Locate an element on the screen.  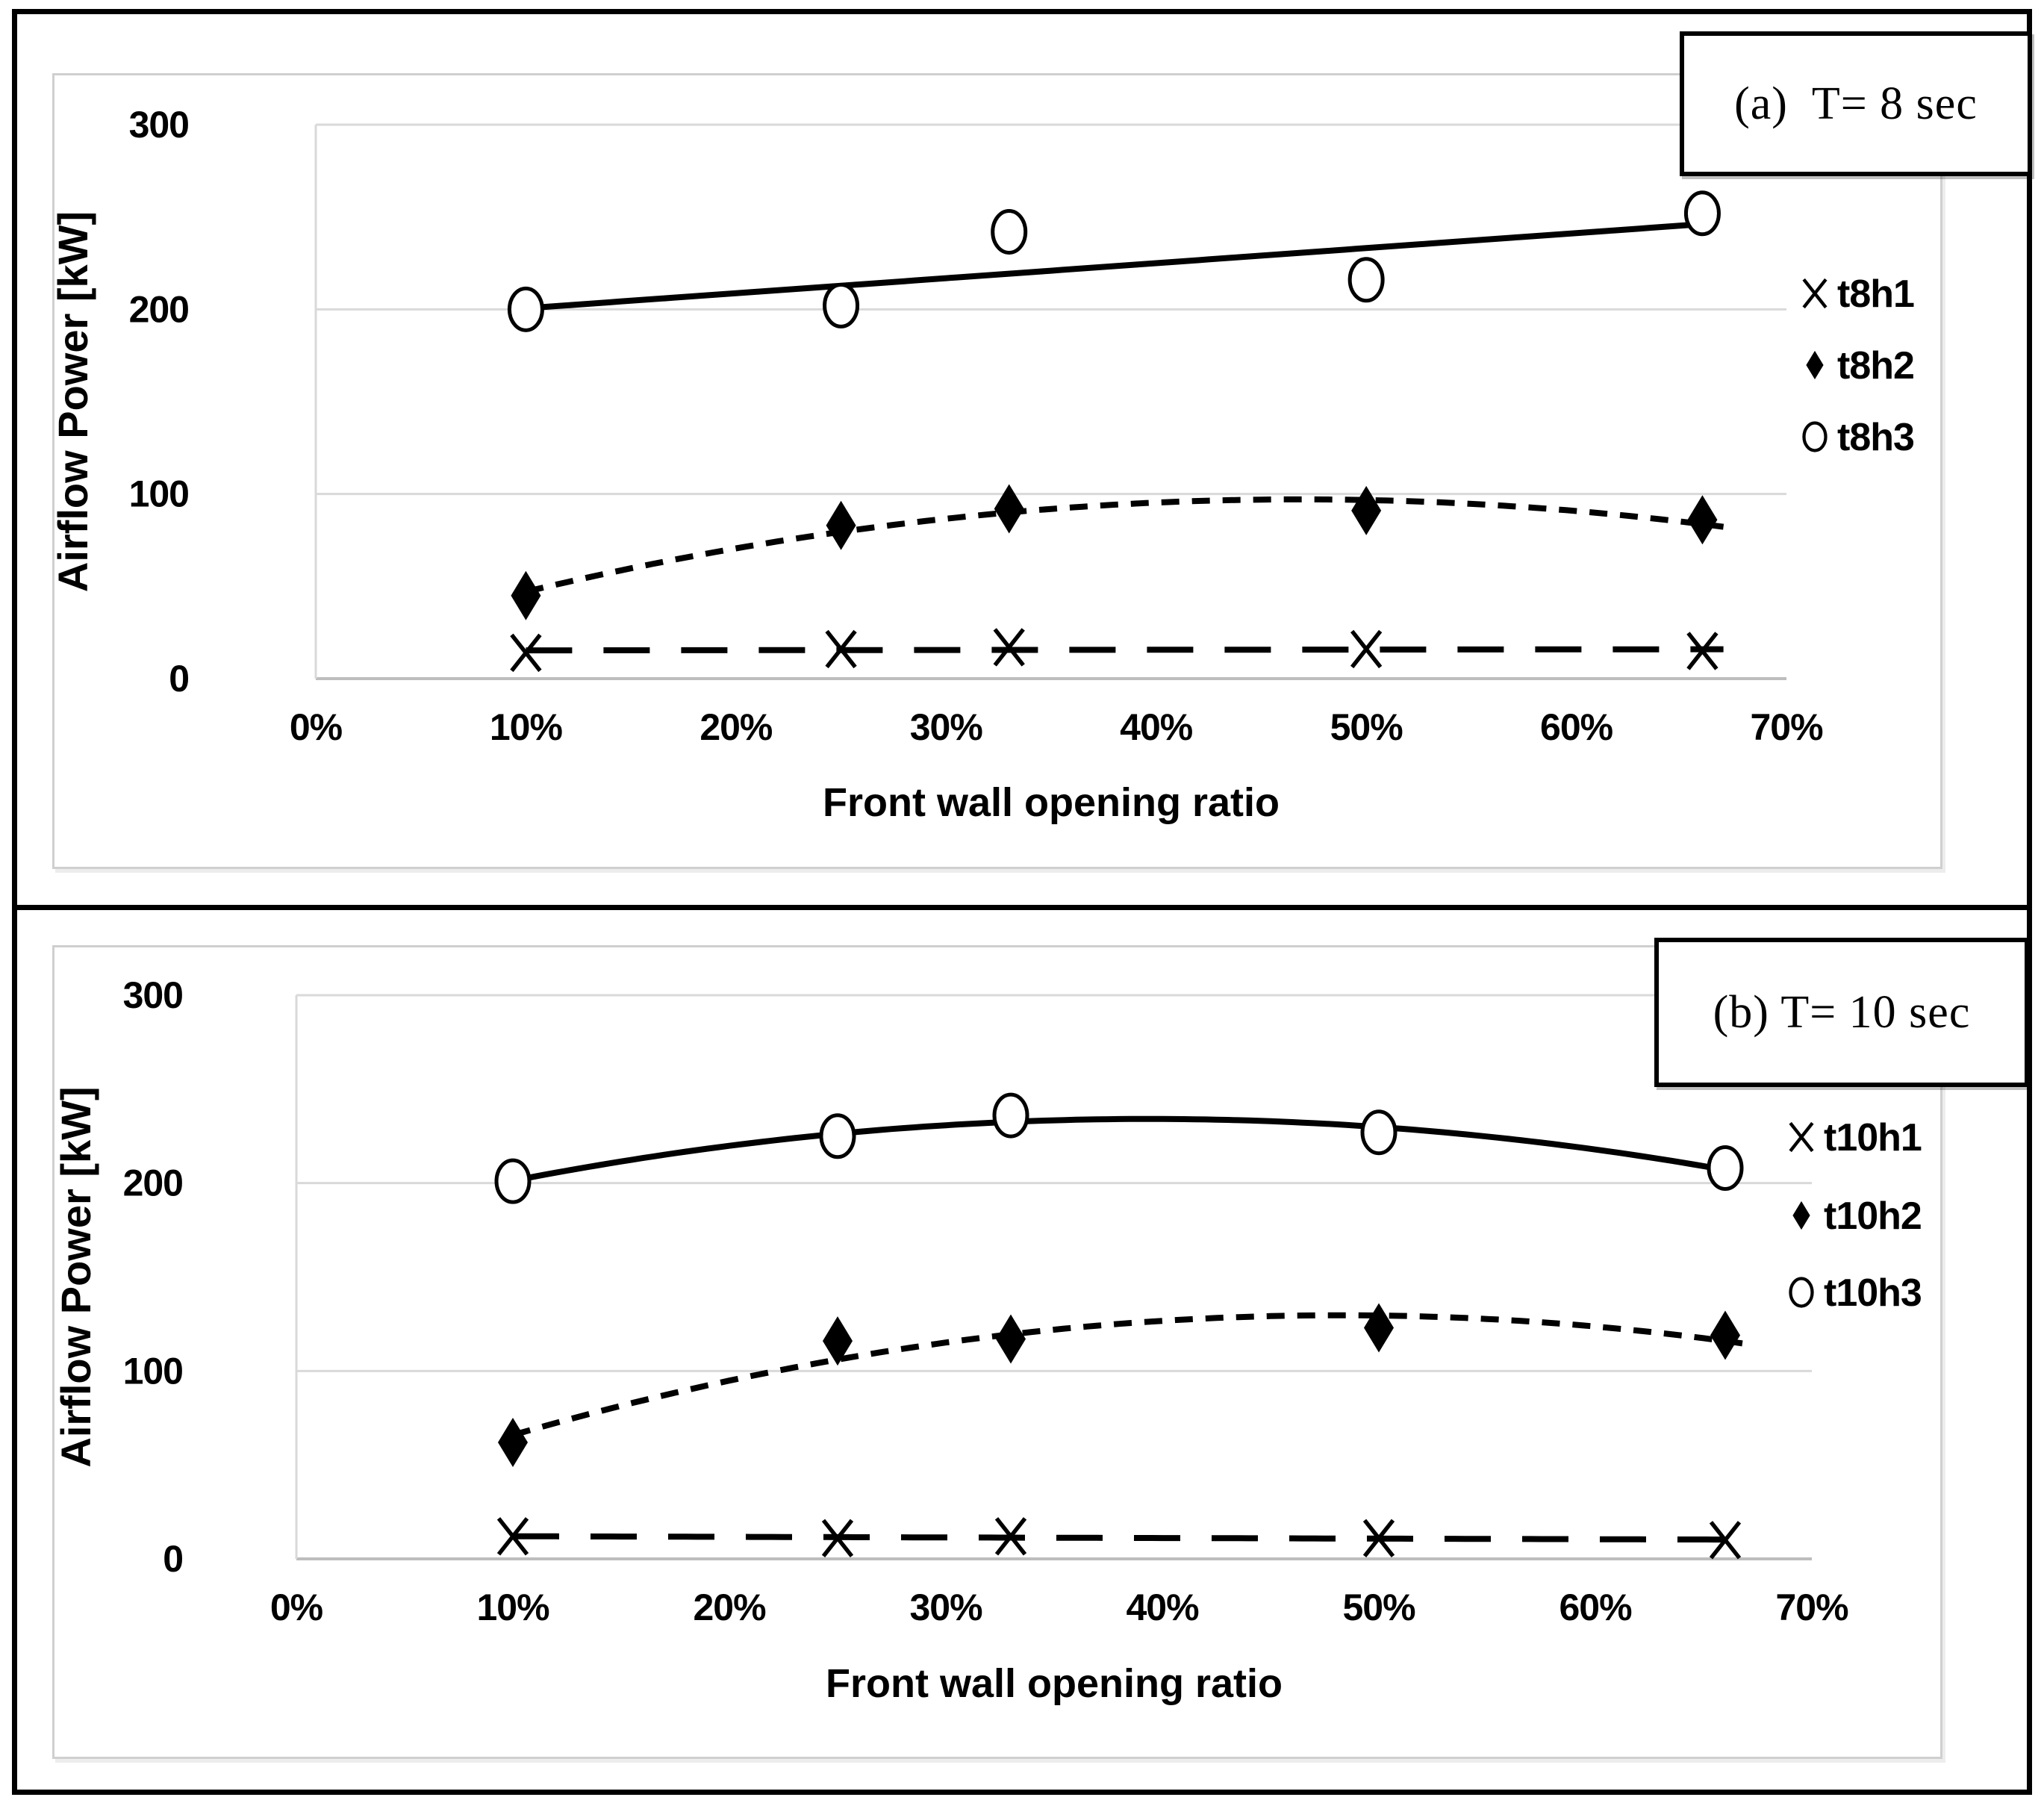
series-t10h2 is located at coordinates (1123, 1385).